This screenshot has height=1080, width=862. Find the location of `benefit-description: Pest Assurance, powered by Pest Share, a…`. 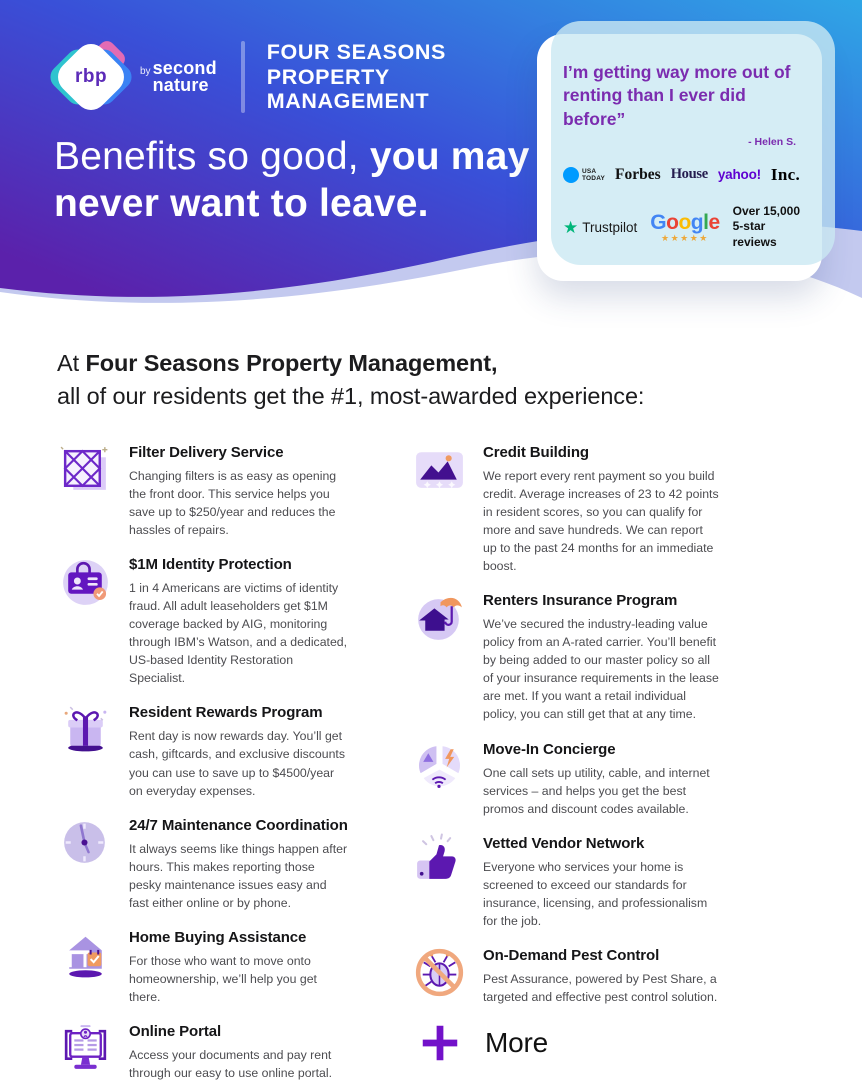

benefit-description: Pest Assurance, powered by Pest Share, a… is located at coordinates (600, 988).